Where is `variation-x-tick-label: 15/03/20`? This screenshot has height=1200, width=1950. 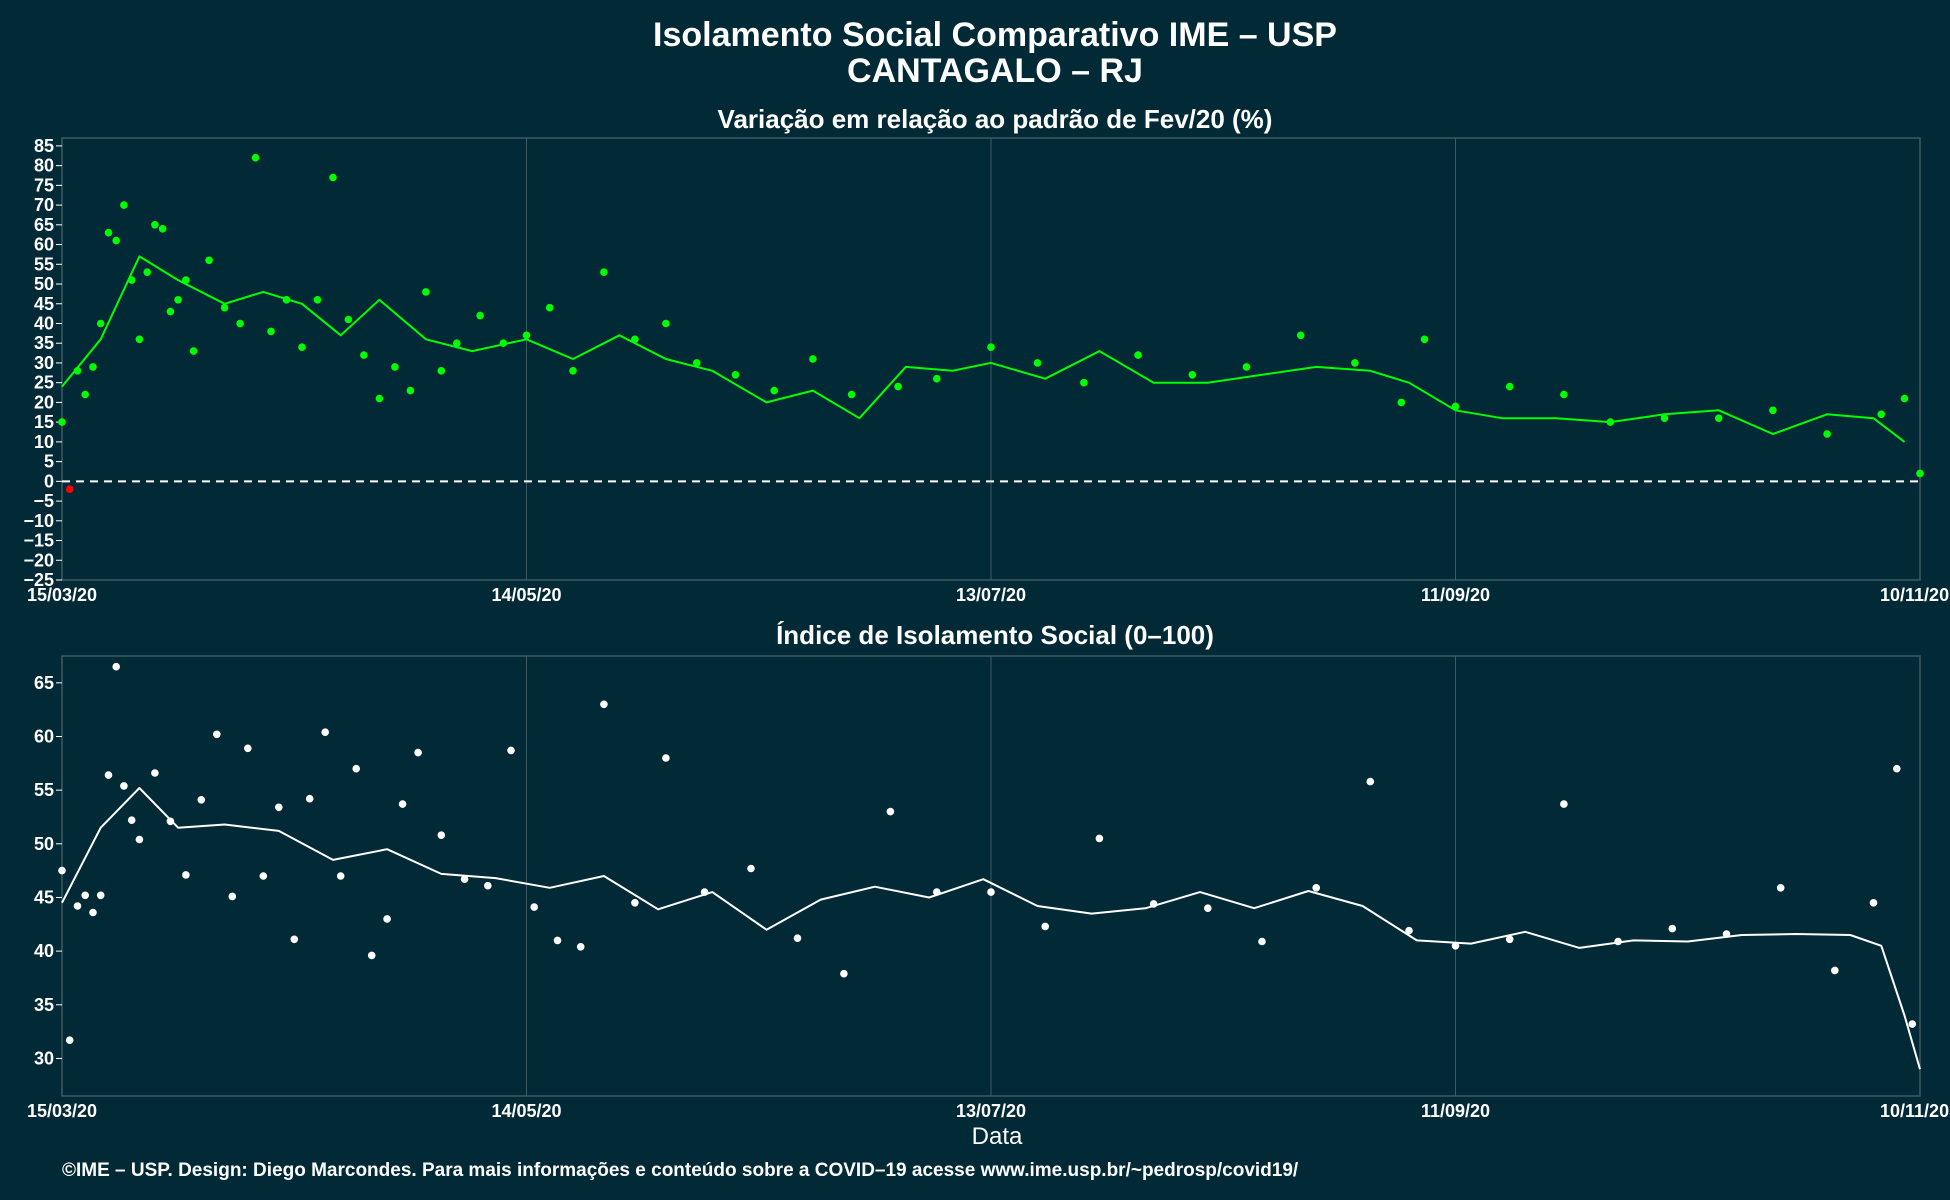 variation-x-tick-label: 15/03/20 is located at coordinates (62, 595).